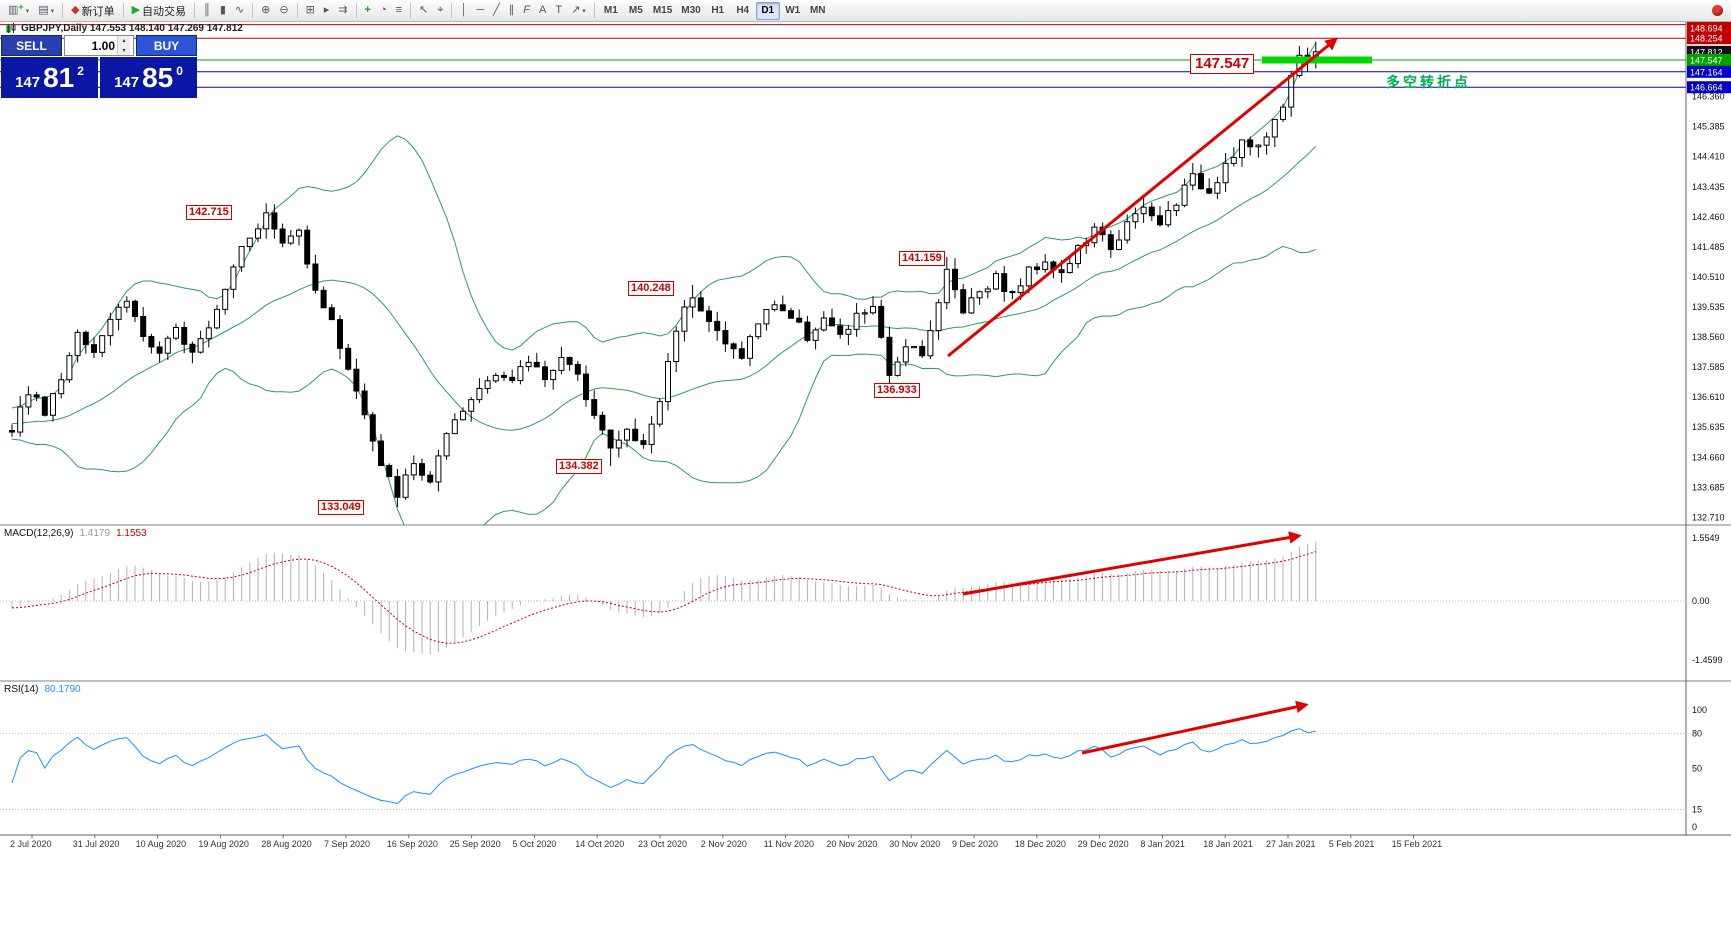 The image size is (1731, 940). I want to click on line-chart-button: ∿, so click(239, 11).